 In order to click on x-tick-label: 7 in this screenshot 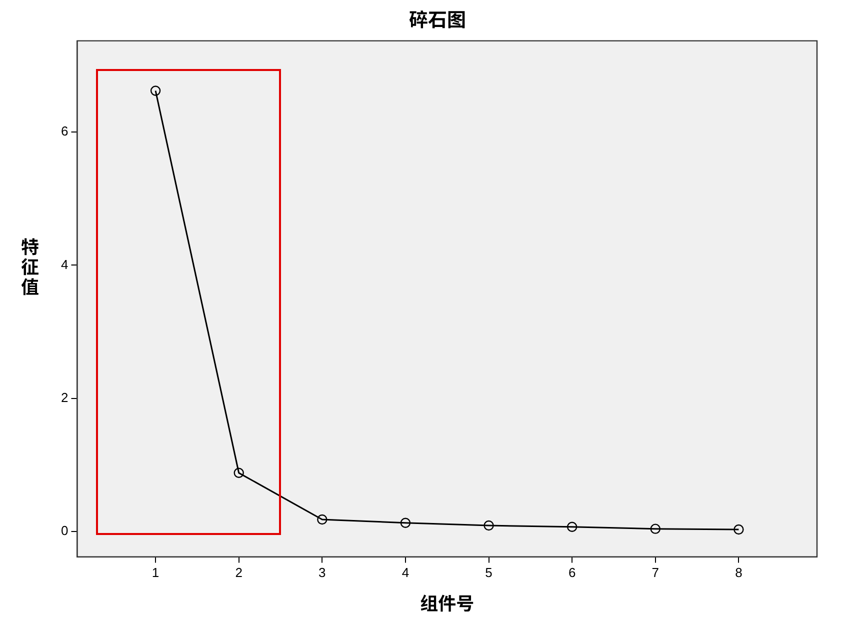, I will do `click(655, 572)`.